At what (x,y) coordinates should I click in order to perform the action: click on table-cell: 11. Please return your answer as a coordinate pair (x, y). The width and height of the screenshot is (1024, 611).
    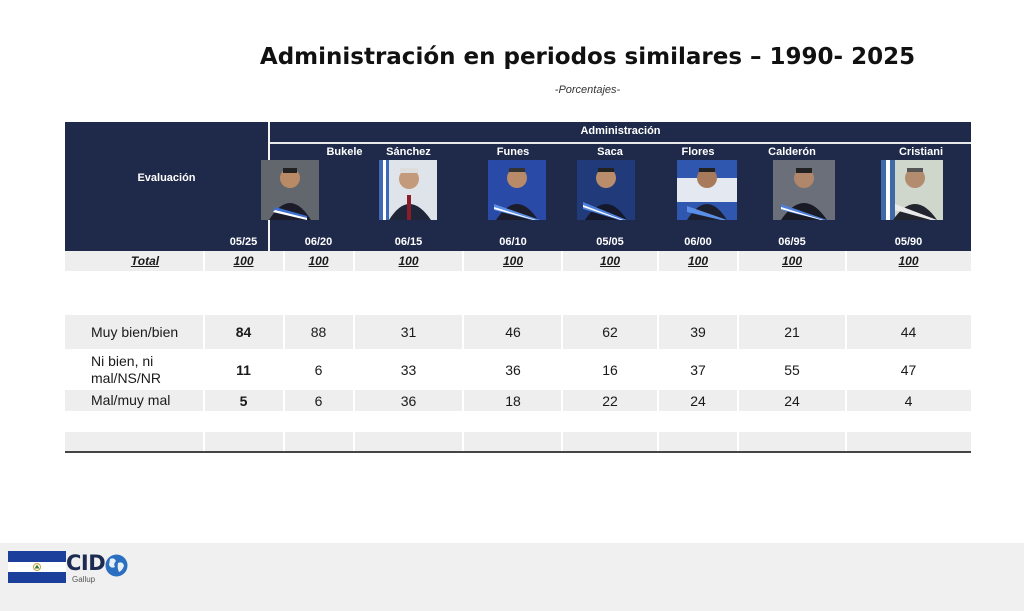
    Looking at the image, I should click on (243, 369).